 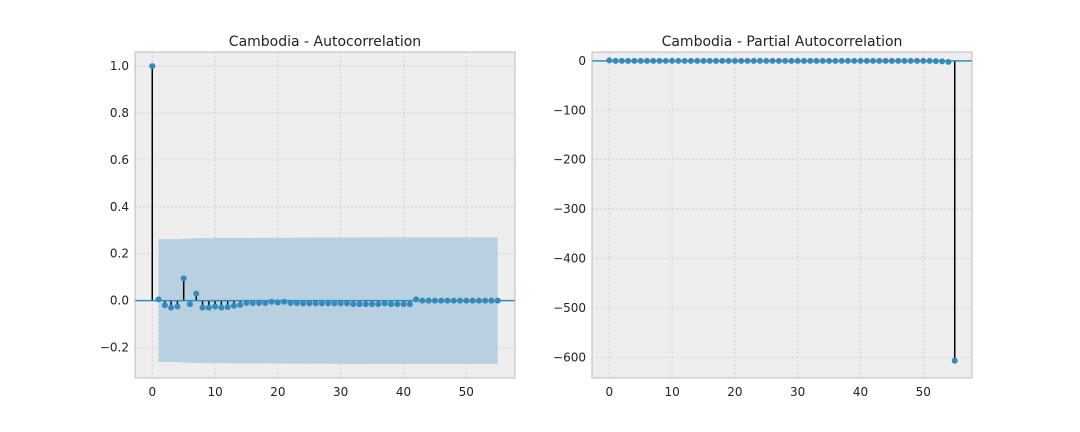 I want to click on acf-x-tick-label: 10, so click(x=214, y=392).